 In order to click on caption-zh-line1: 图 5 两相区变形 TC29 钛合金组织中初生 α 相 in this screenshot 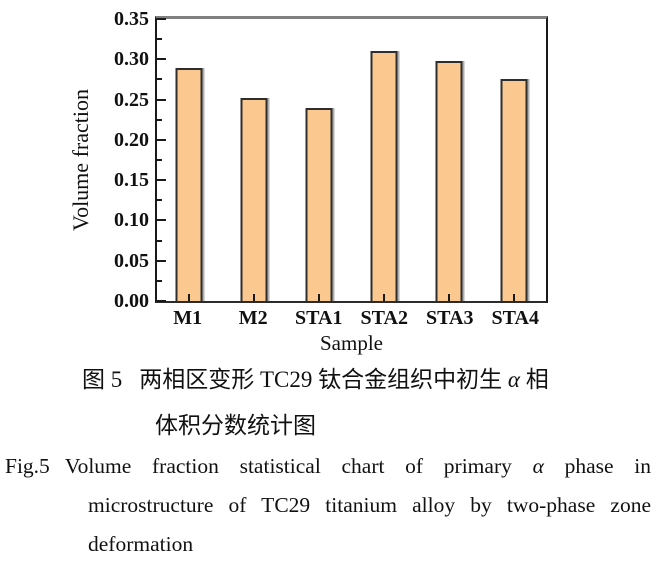, I will do `click(360, 380)`.